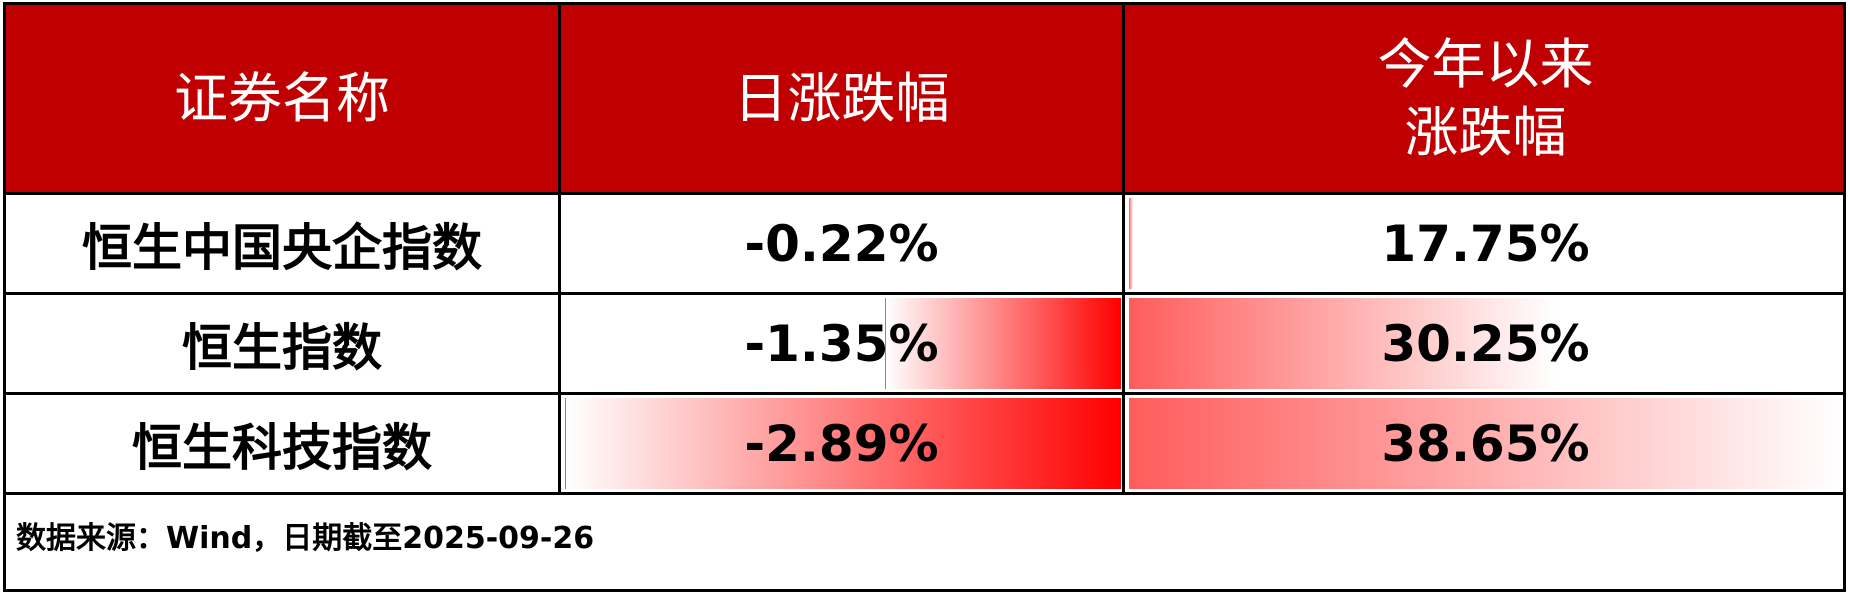  I want to click on ytd-change-value: 30.25%, so click(1485, 343).